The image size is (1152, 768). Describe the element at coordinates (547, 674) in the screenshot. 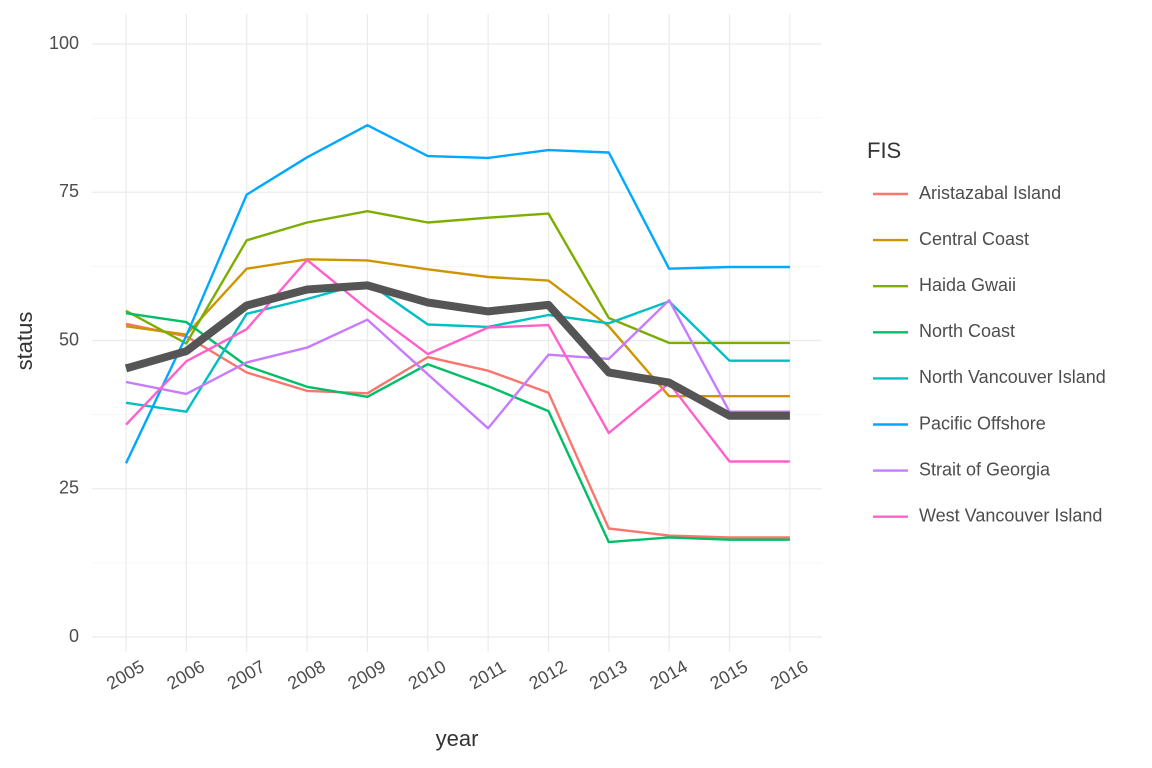

I see `x-tick-label: 2012` at that location.